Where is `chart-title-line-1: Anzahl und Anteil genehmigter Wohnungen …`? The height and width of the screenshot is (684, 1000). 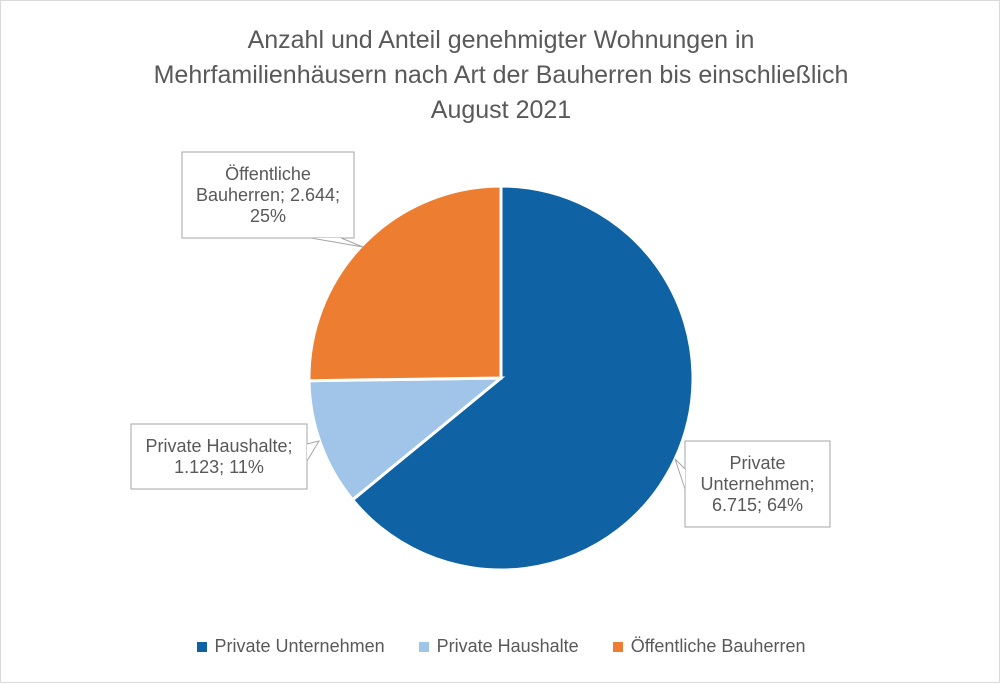 chart-title-line-1: Anzahl und Anteil genehmigter Wohnungen … is located at coordinates (501, 40).